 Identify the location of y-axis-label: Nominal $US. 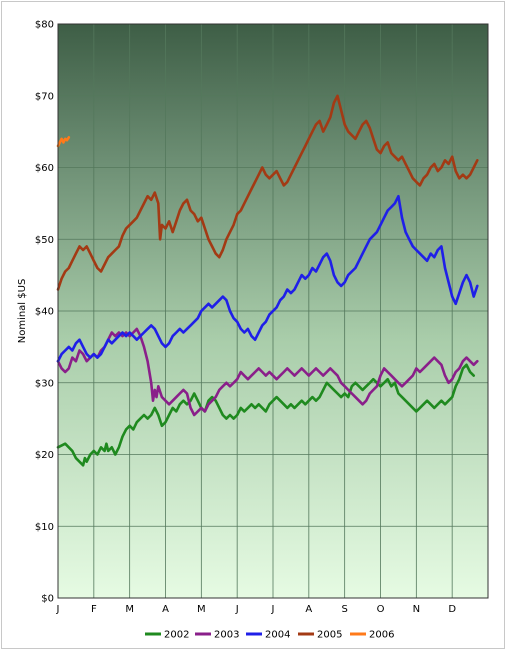
(22, 311).